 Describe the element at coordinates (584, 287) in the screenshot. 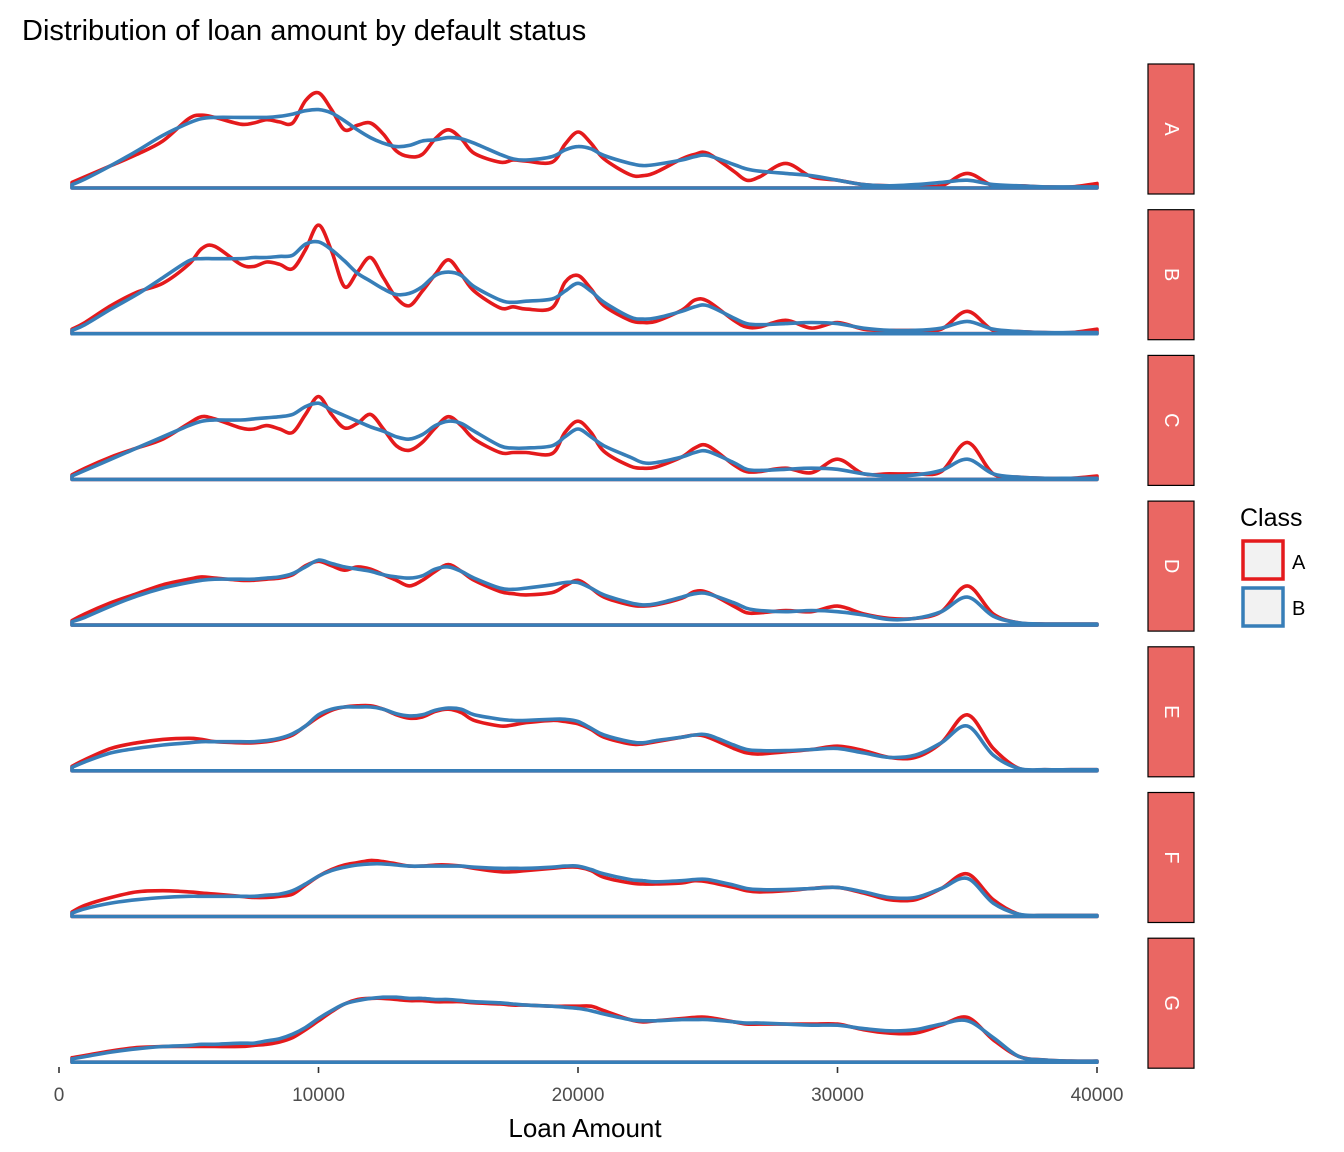

I see `density-line-b-b` at that location.